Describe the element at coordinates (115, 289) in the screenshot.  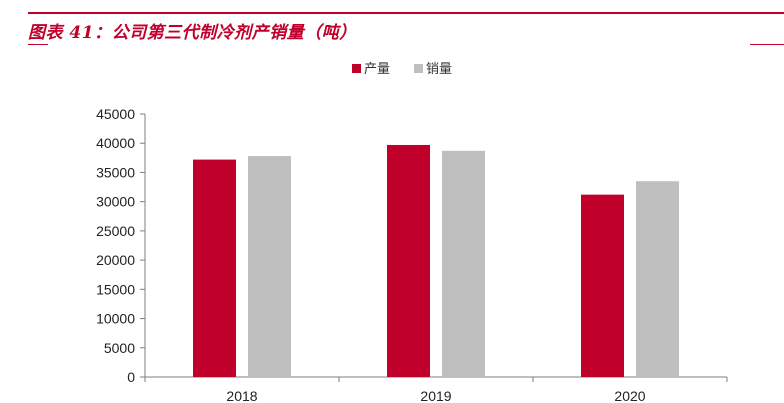
I see `y-tick-label: 15000` at that location.